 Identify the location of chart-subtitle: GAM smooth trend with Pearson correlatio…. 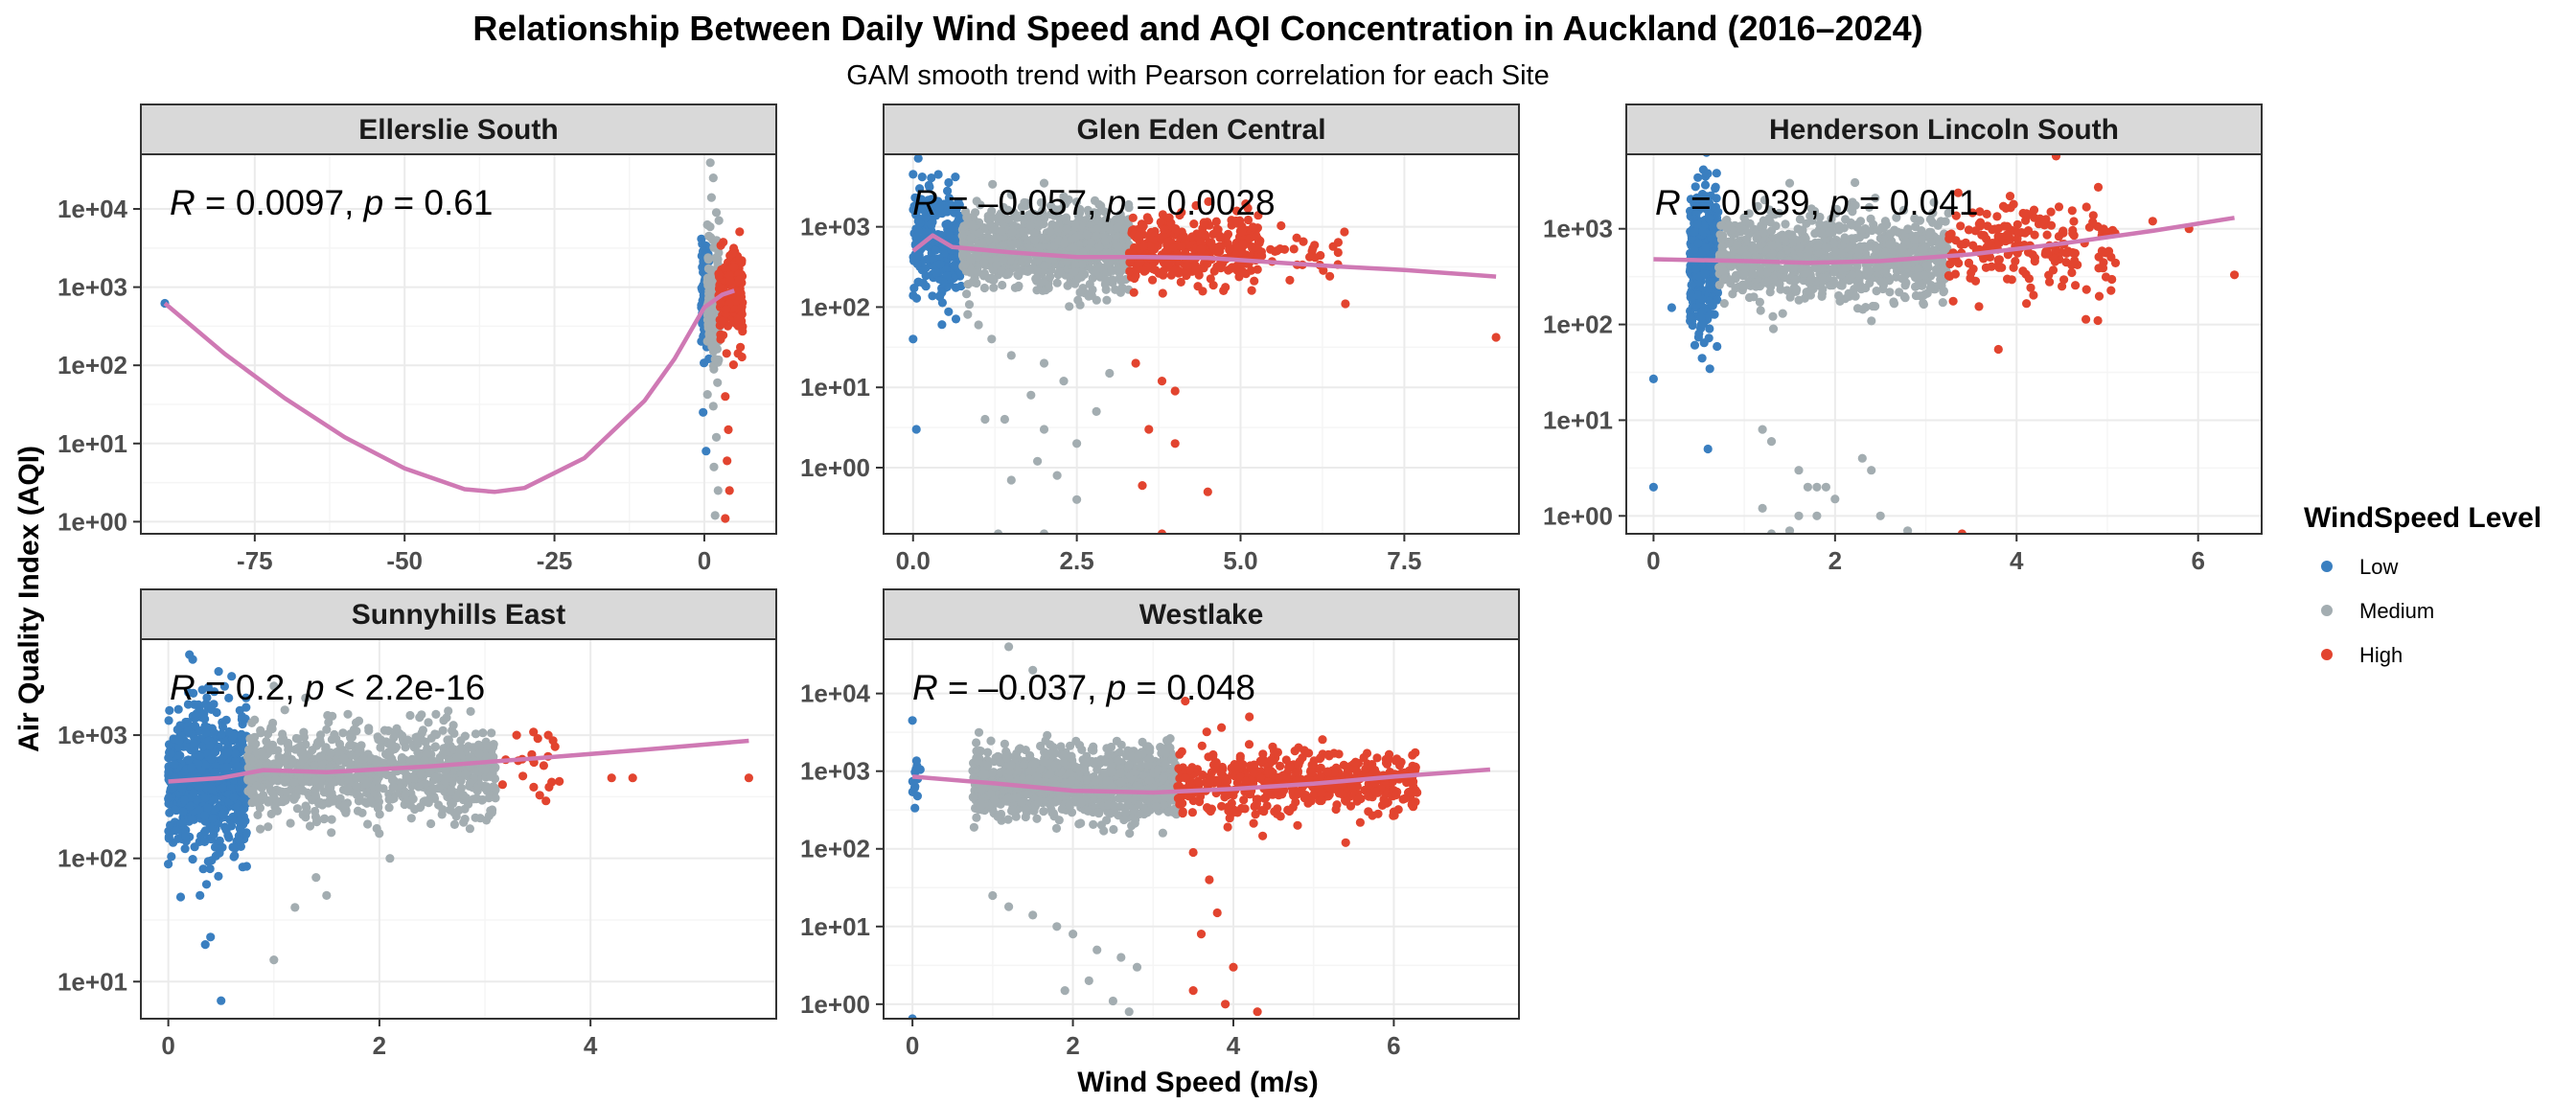
(1197, 75).